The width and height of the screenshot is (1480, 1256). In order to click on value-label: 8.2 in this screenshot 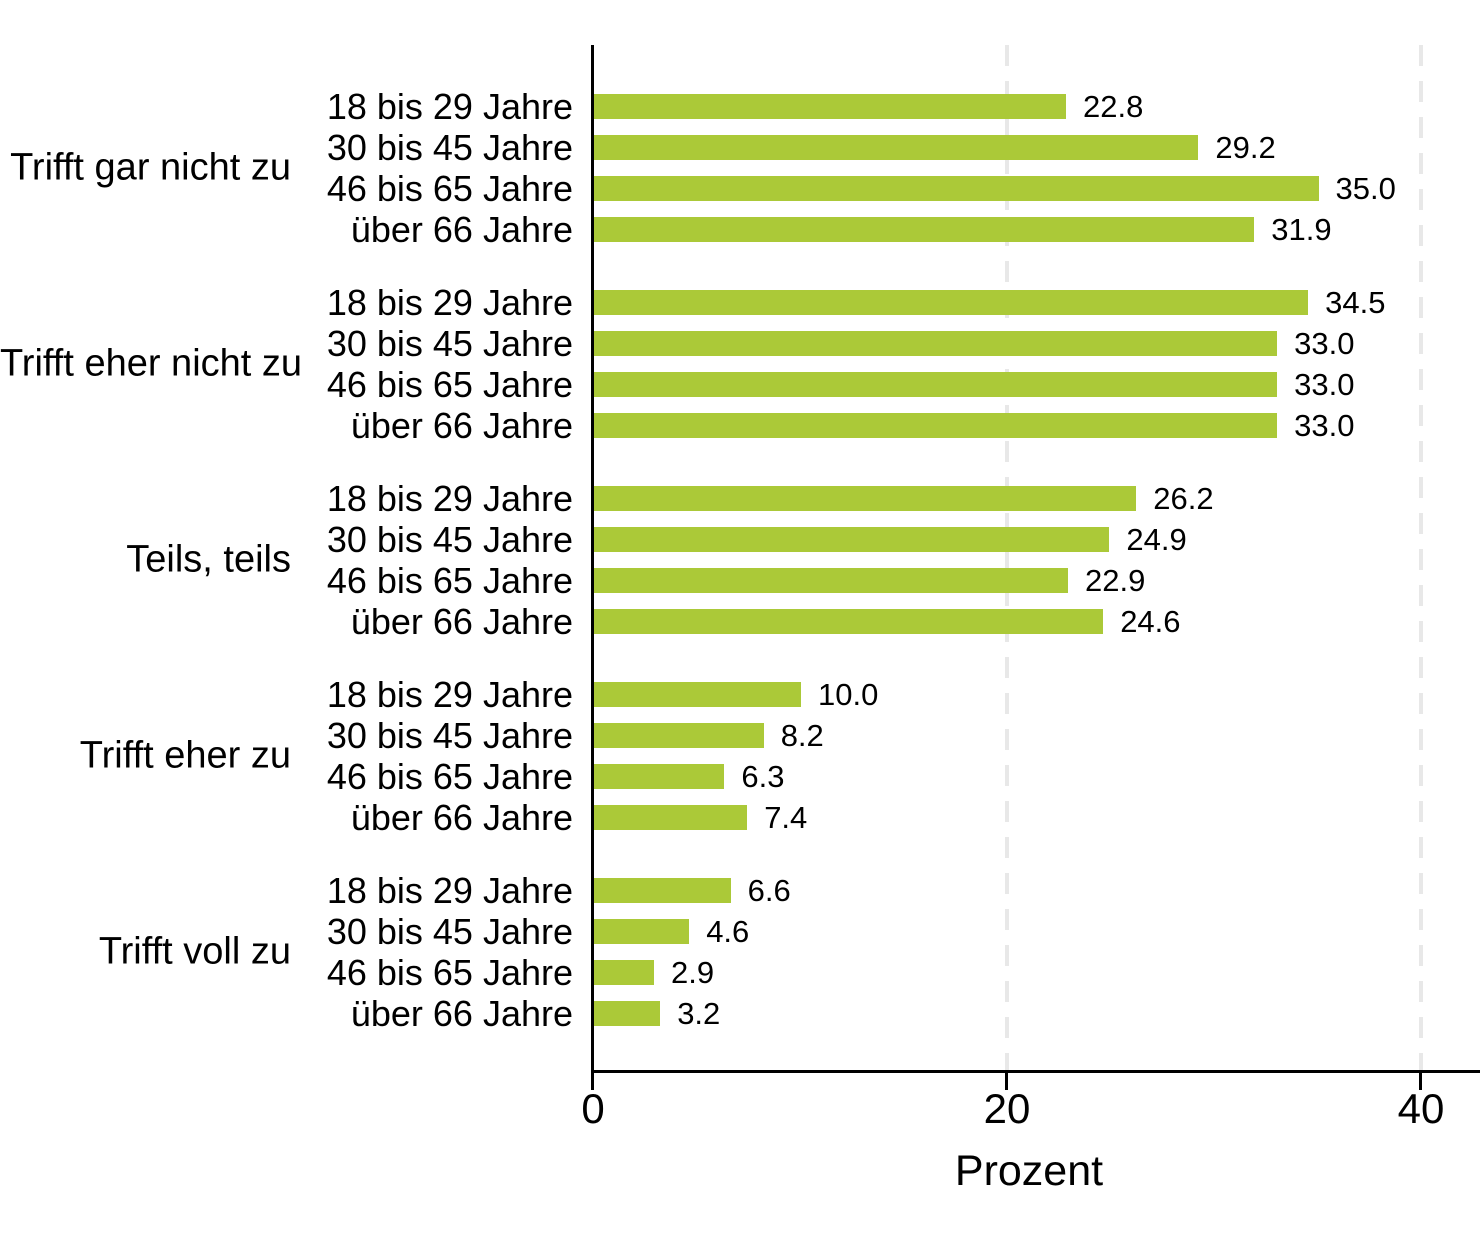, I will do `click(802, 735)`.